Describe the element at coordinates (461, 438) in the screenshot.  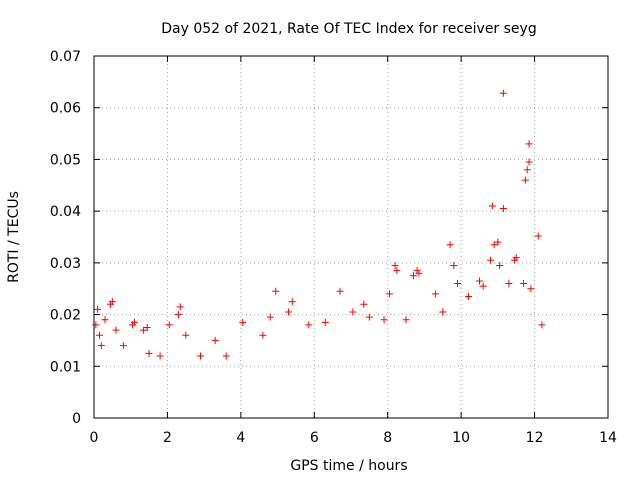
I see `x-tick-label: 10` at that location.